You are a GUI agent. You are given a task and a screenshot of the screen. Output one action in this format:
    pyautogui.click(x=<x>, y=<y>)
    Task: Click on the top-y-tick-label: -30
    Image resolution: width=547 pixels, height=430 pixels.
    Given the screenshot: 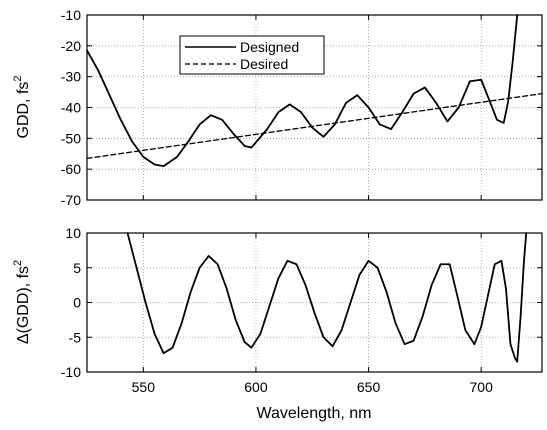 What is the action you would take?
    pyautogui.click(x=71, y=77)
    